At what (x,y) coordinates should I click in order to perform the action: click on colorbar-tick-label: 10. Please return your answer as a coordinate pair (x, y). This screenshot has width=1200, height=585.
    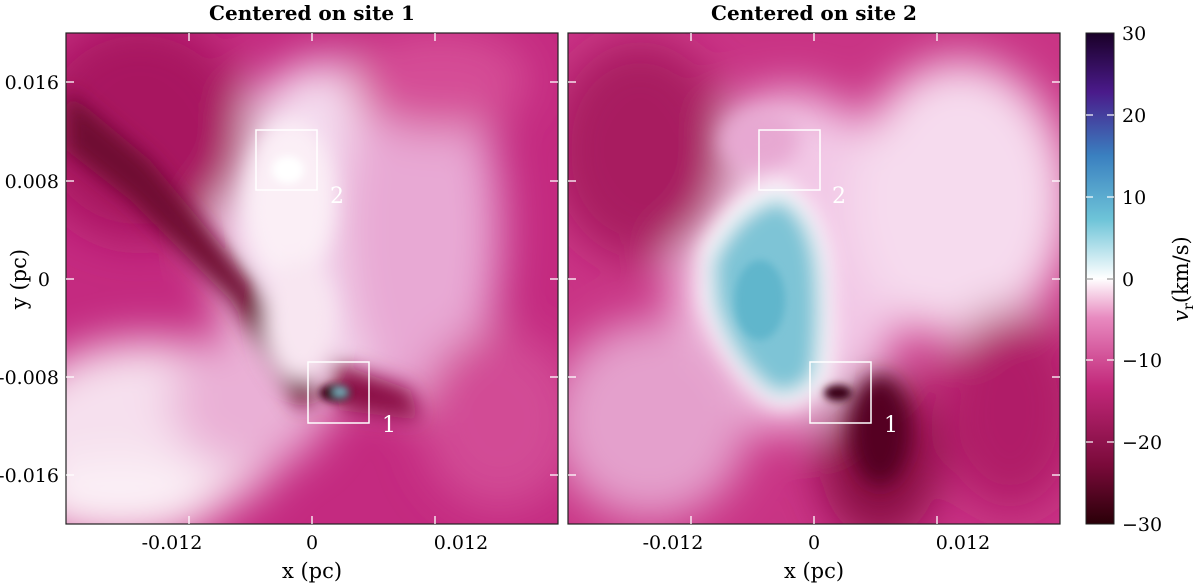
    Looking at the image, I should click on (1134, 198).